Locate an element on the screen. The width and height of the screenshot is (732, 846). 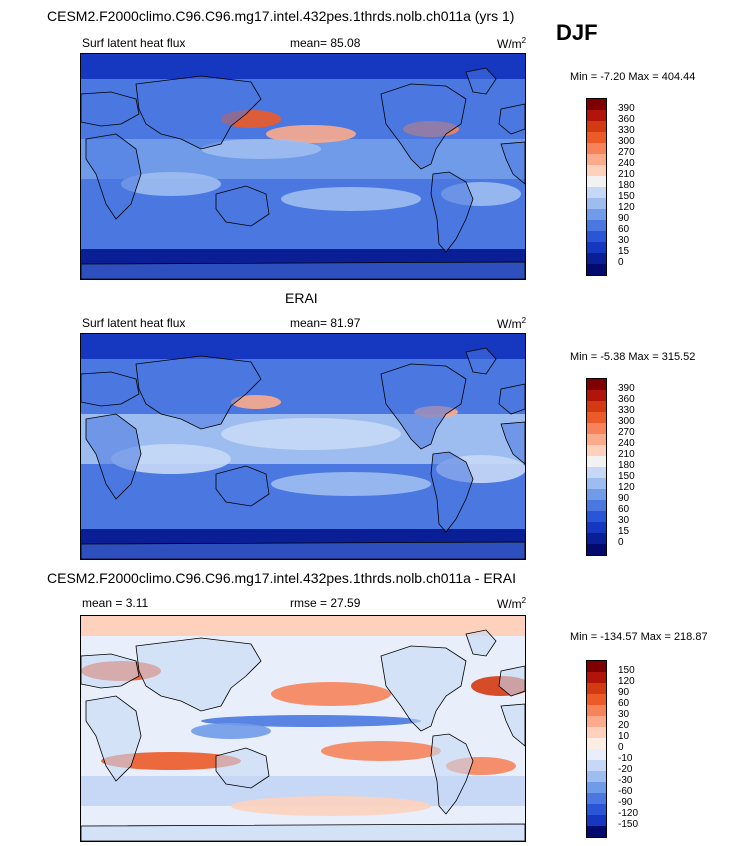
panel3-colorbar is located at coordinates (596, 749).